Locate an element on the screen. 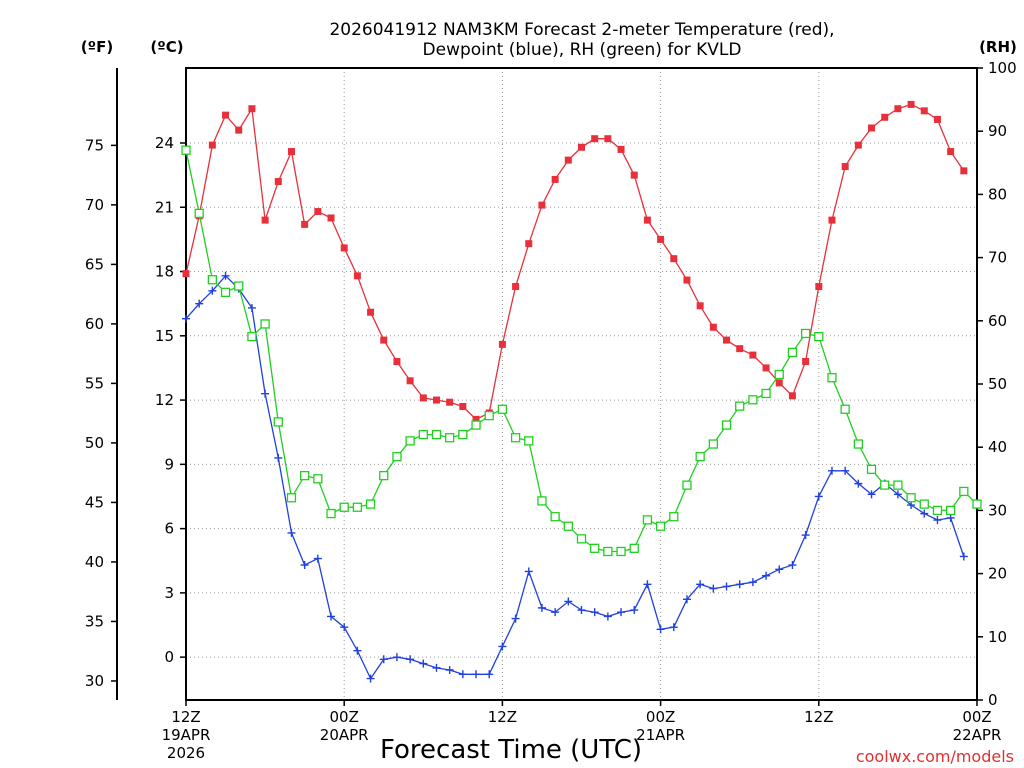 The width and height of the screenshot is (1024, 768). x-tick-date: 20APR is located at coordinates (344, 735).